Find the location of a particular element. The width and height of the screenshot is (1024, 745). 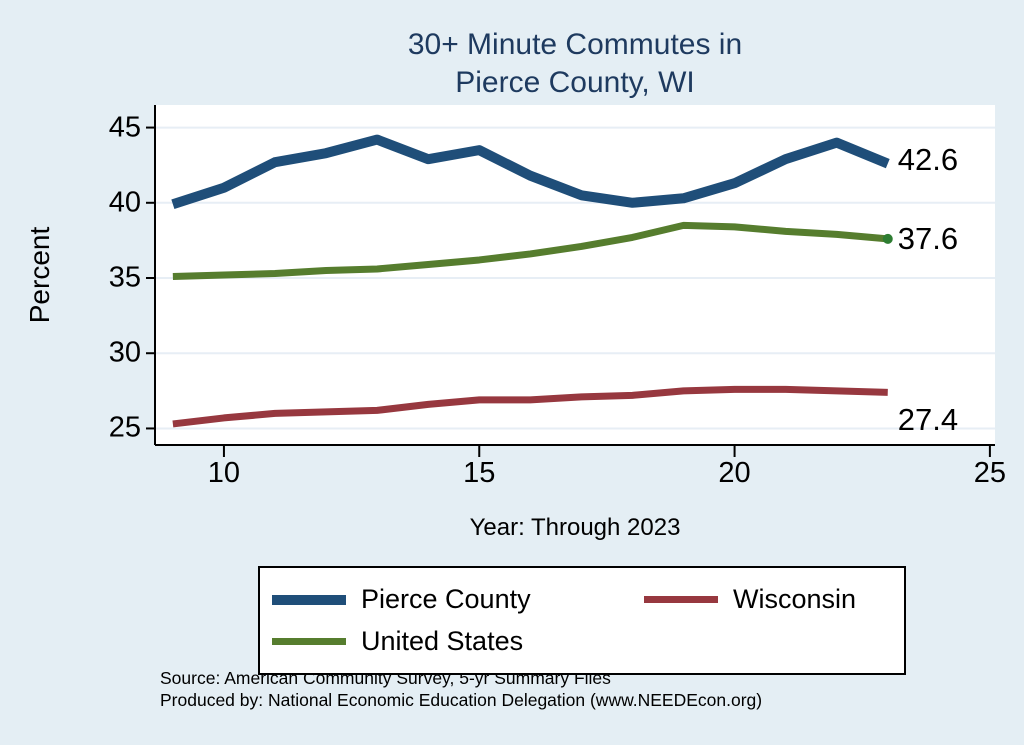

legend-swatch-united-states is located at coordinates (309, 641).